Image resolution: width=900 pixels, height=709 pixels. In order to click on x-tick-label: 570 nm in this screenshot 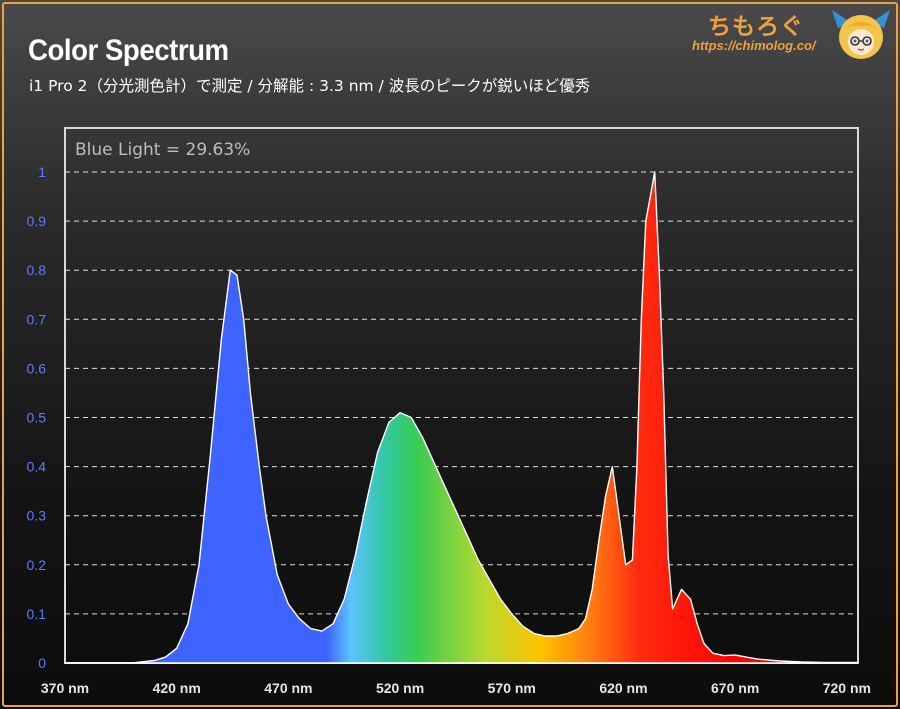, I will do `click(512, 688)`.